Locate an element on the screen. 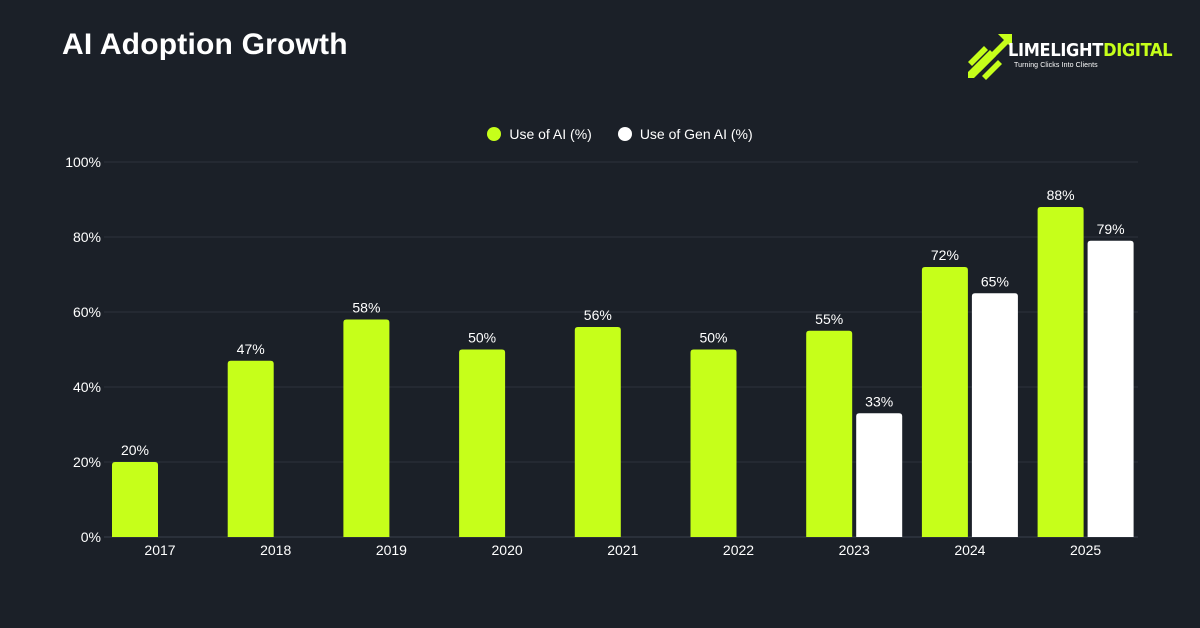 The width and height of the screenshot is (1200, 628). brand-name-part1: LIMELIGHT is located at coordinates (1056, 50).